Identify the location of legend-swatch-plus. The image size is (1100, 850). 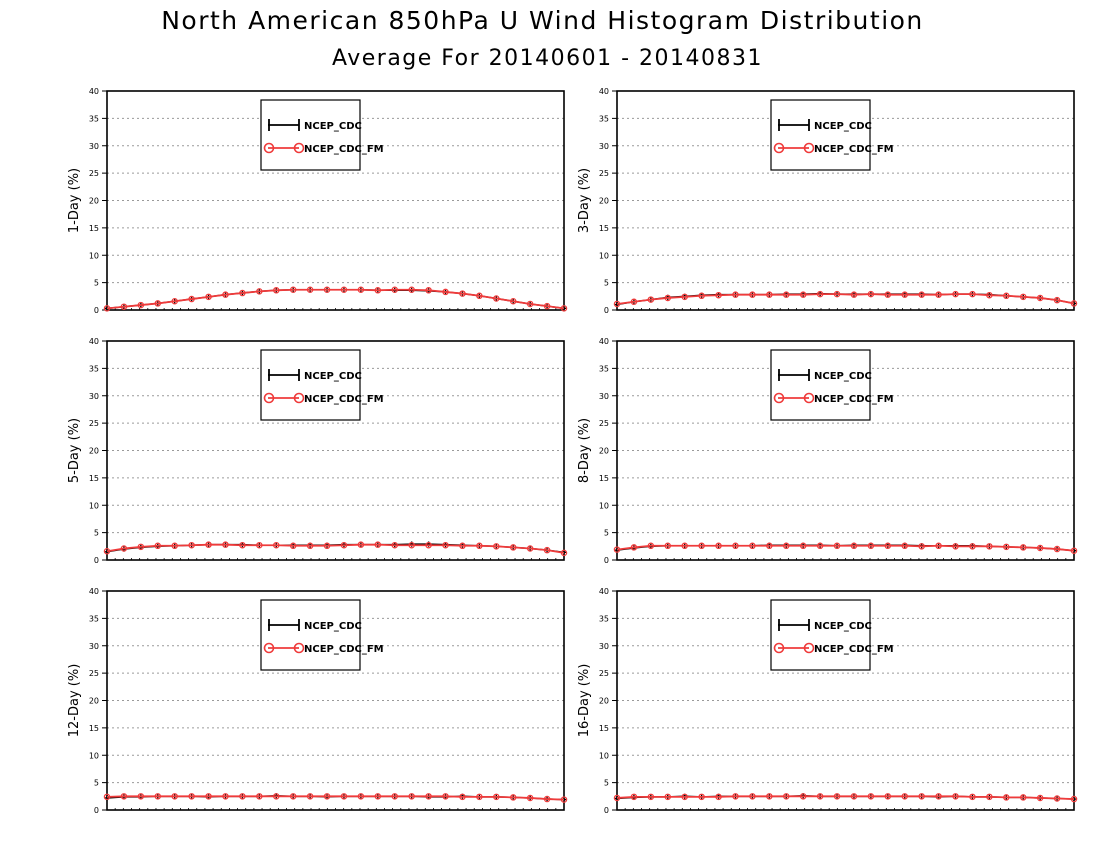
(284, 375).